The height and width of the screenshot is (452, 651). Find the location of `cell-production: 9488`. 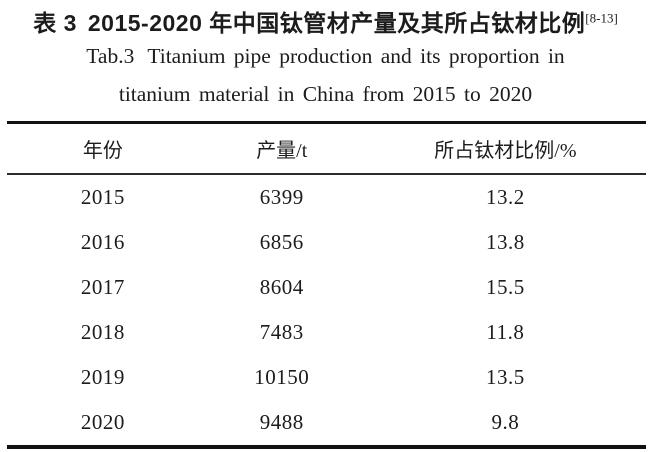

cell-production: 9488 is located at coordinates (281, 422).